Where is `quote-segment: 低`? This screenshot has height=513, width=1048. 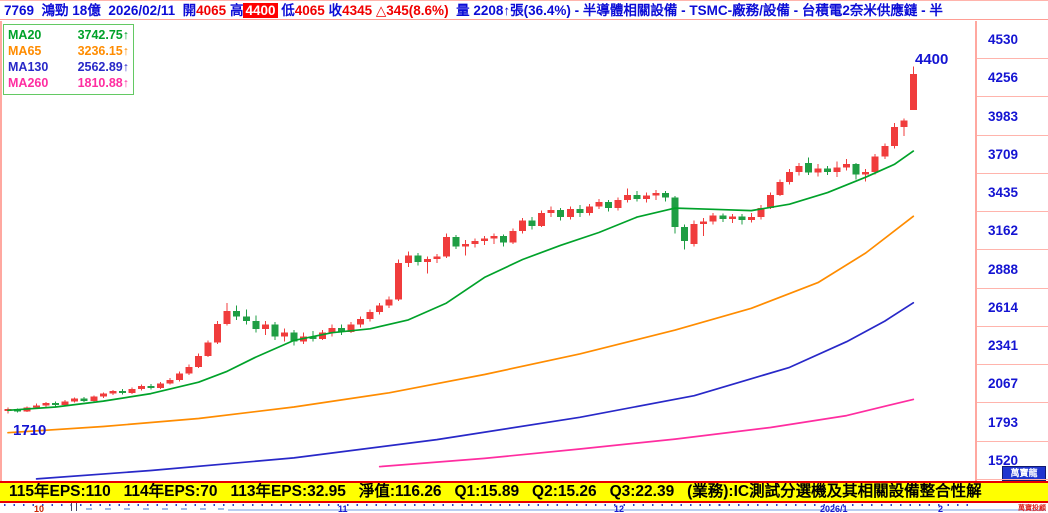 quote-segment: 低 is located at coordinates (286, 10).